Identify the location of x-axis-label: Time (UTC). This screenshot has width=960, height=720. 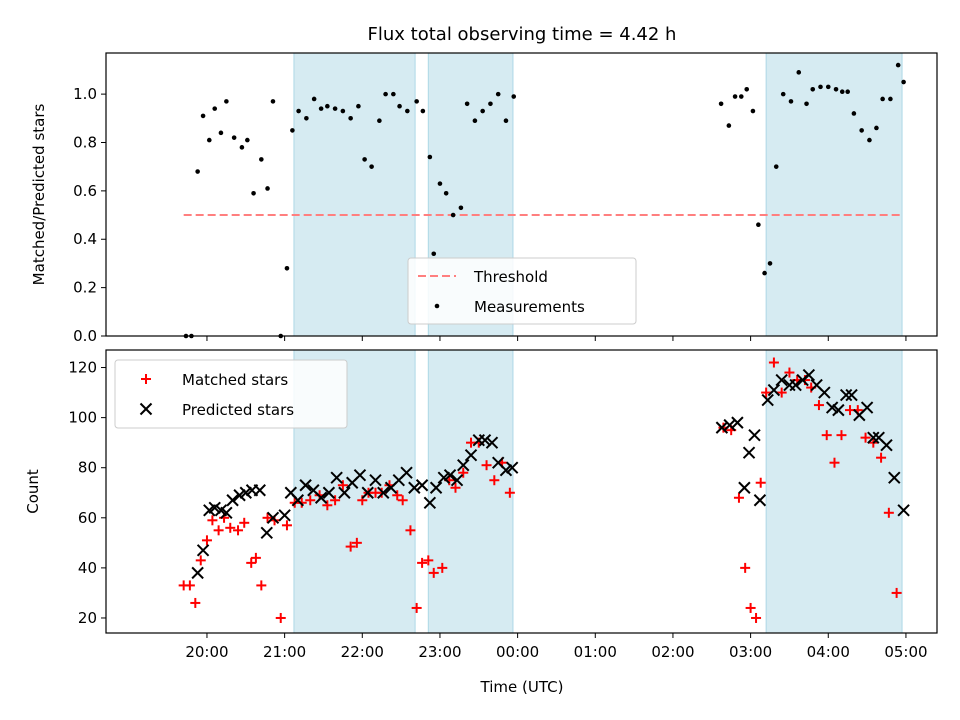
(522, 687).